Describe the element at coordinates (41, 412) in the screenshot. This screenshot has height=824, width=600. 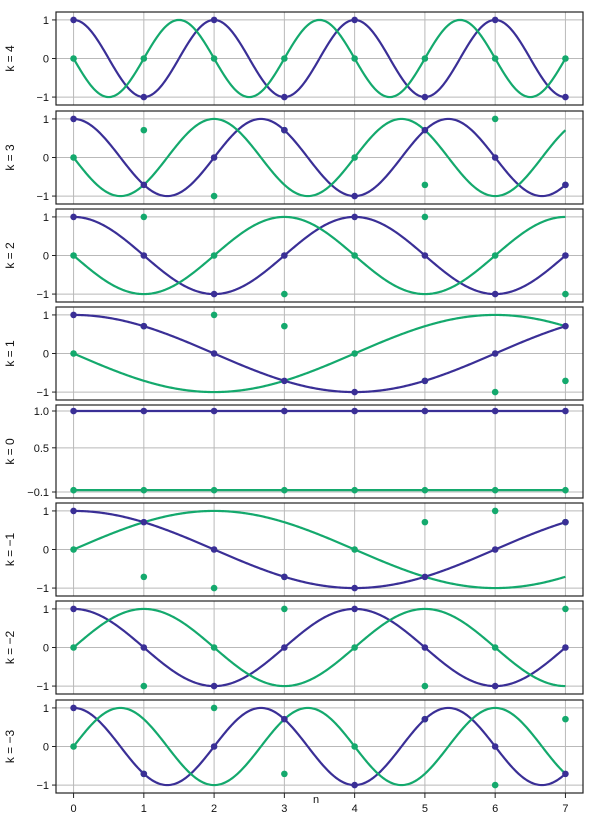
I see `y-tick-label: 1.0` at that location.